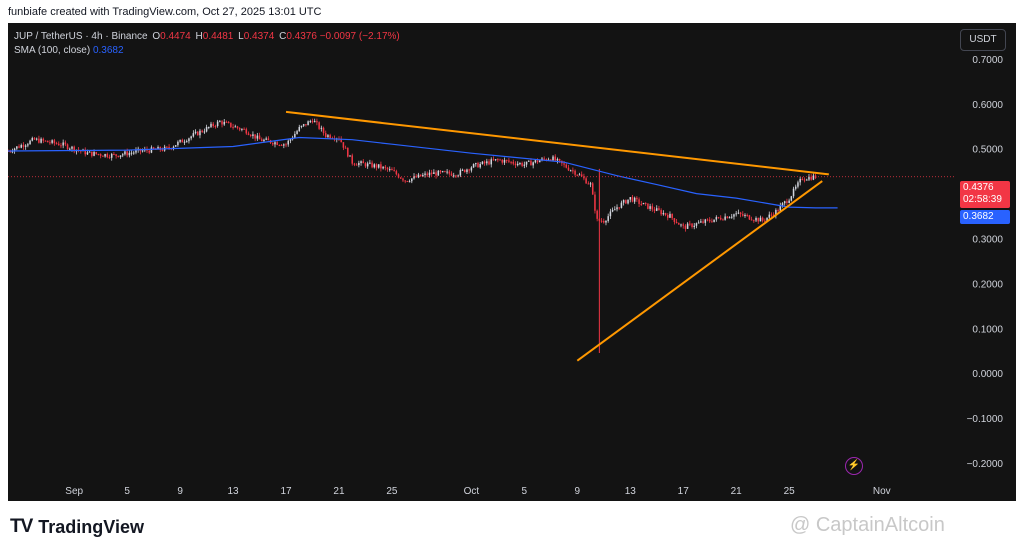 The height and width of the screenshot is (553, 1024). I want to click on y-tick-label: 0.7000, so click(987, 60).